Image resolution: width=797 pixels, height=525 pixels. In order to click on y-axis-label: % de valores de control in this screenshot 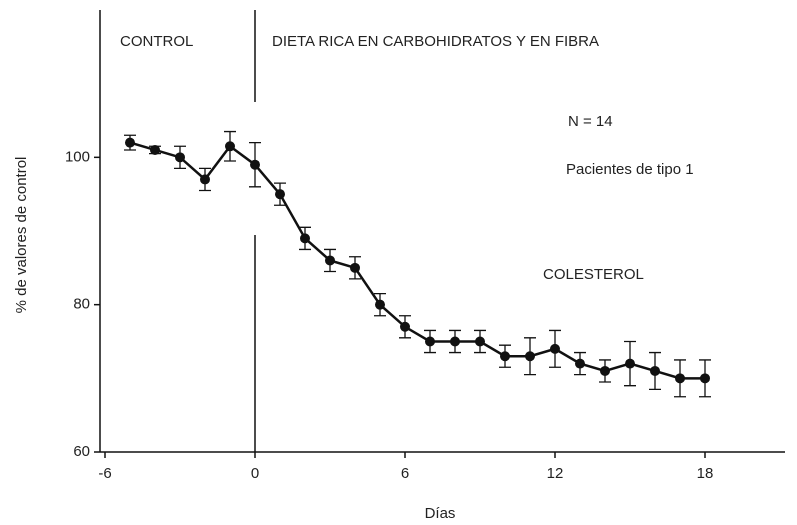, I will do `click(21, 235)`.